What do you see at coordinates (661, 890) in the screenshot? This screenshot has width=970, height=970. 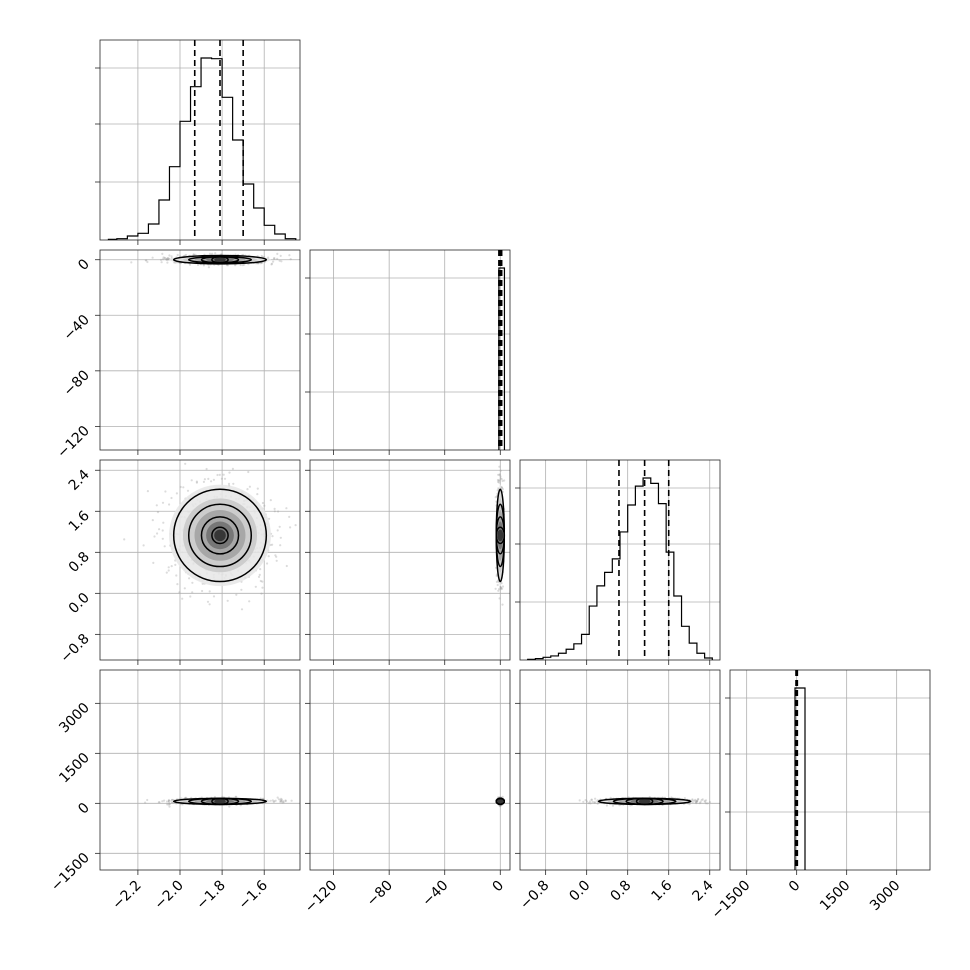 I see `tick-label-x-p2: 1.6` at bounding box center [661, 890].